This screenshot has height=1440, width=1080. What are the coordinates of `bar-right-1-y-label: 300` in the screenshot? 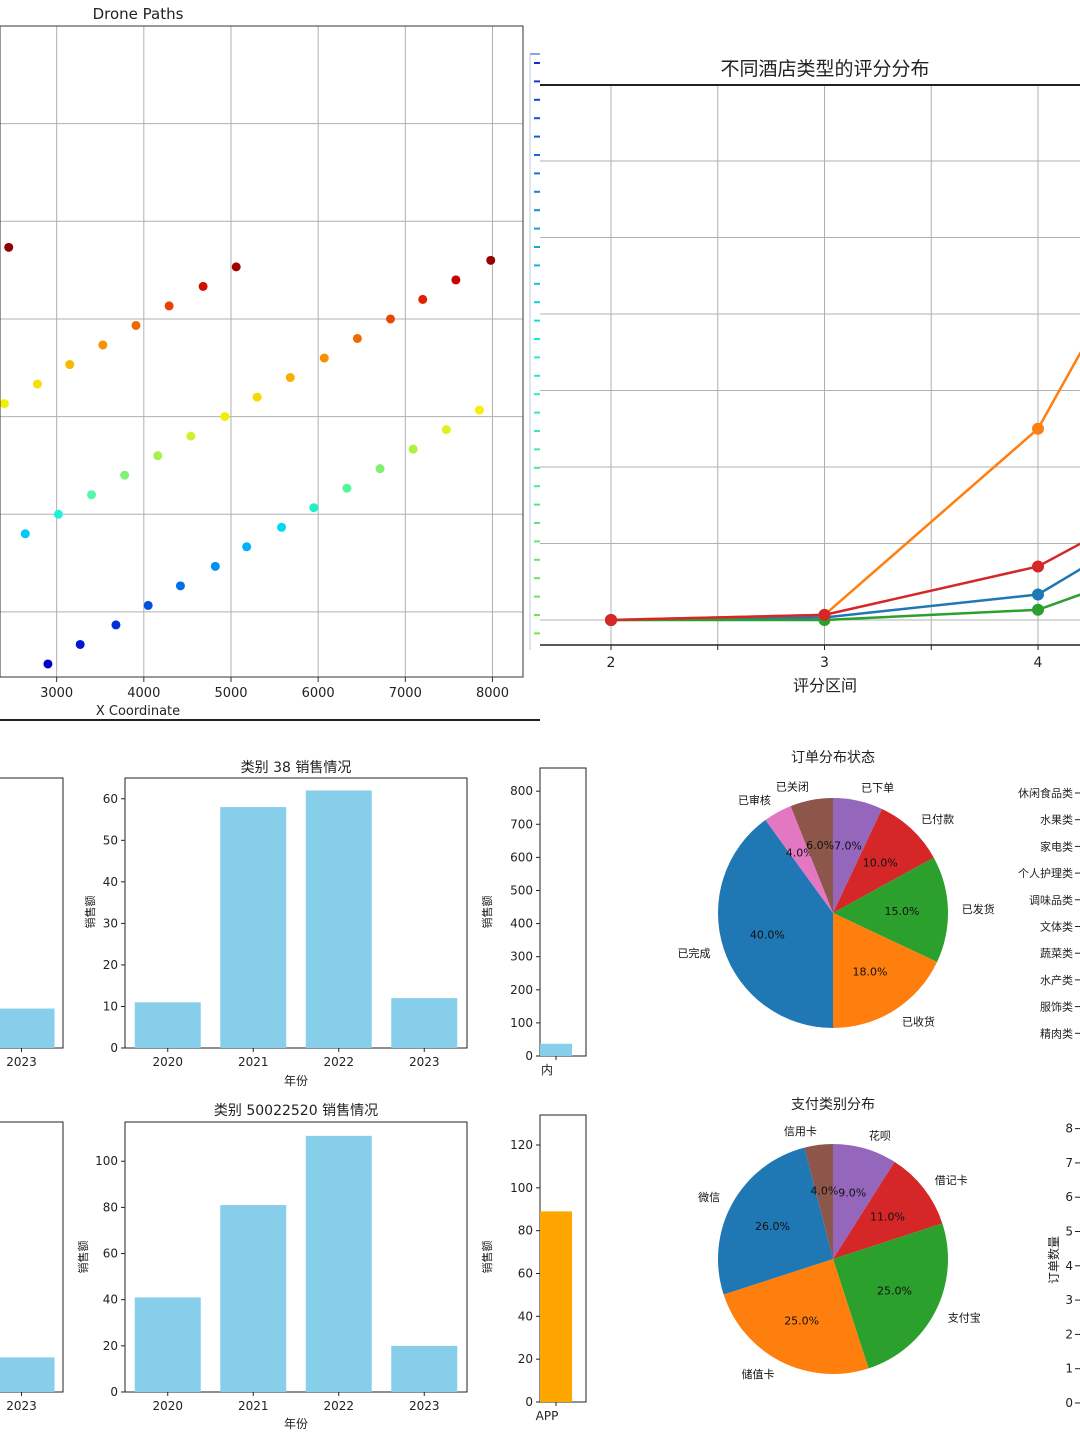 It's located at (521, 957).